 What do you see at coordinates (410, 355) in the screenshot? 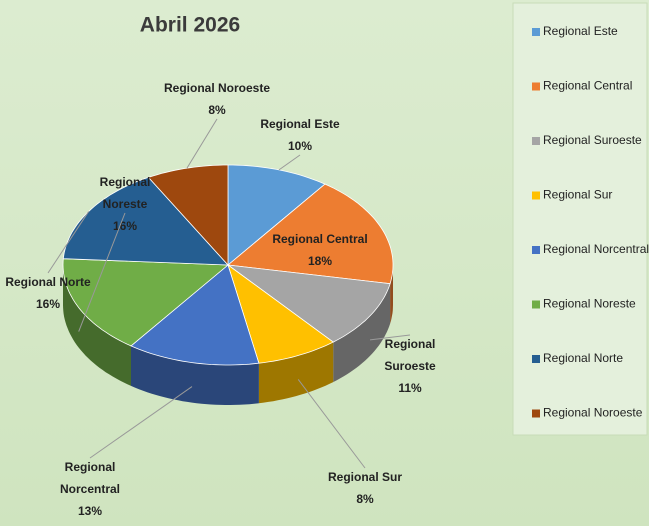
I see `data-label: Regional Suroeste` at bounding box center [410, 355].